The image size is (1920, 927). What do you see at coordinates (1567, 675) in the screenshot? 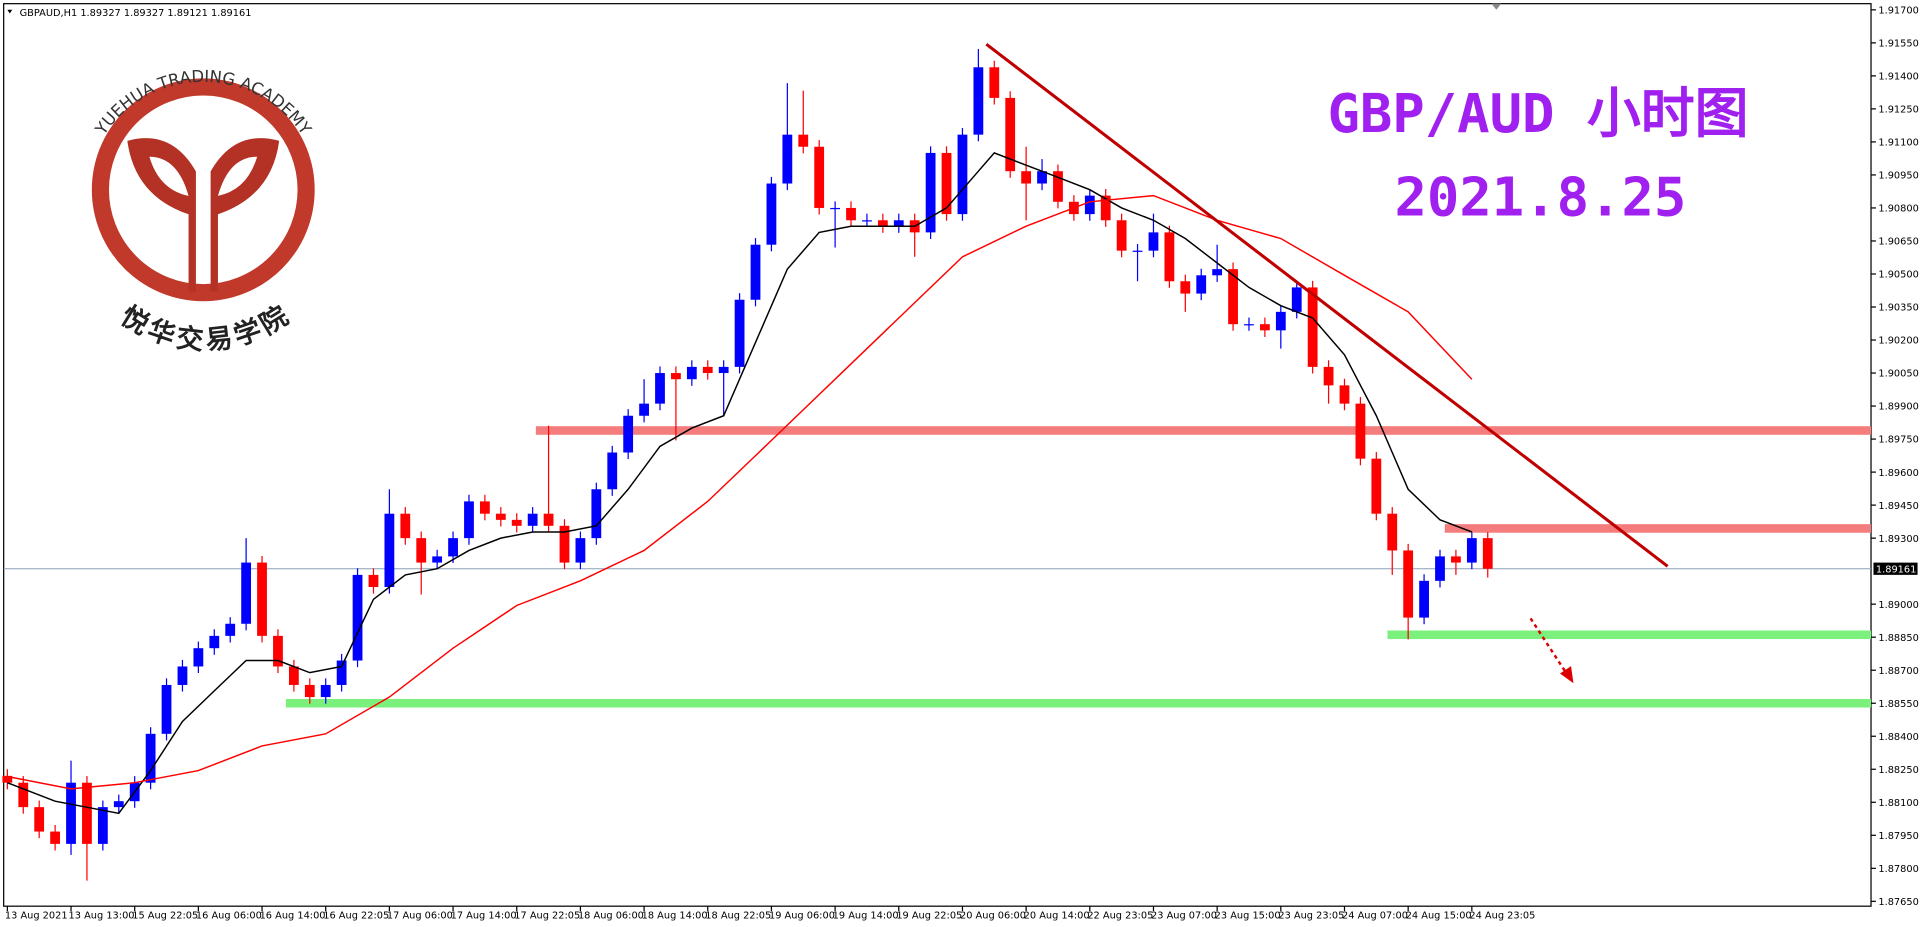
I see `forecast-arrowhead` at bounding box center [1567, 675].